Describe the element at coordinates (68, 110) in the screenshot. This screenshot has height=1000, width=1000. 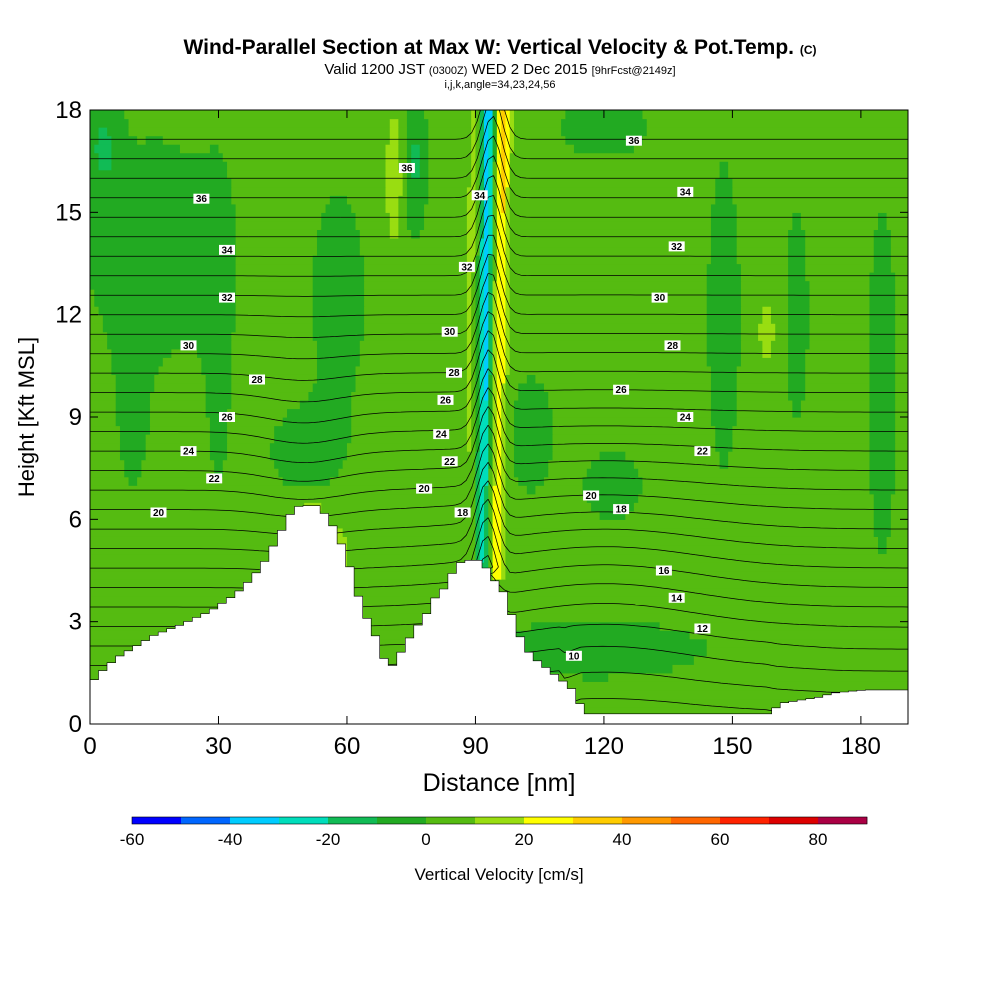
I see `y-tick-label: 18` at that location.